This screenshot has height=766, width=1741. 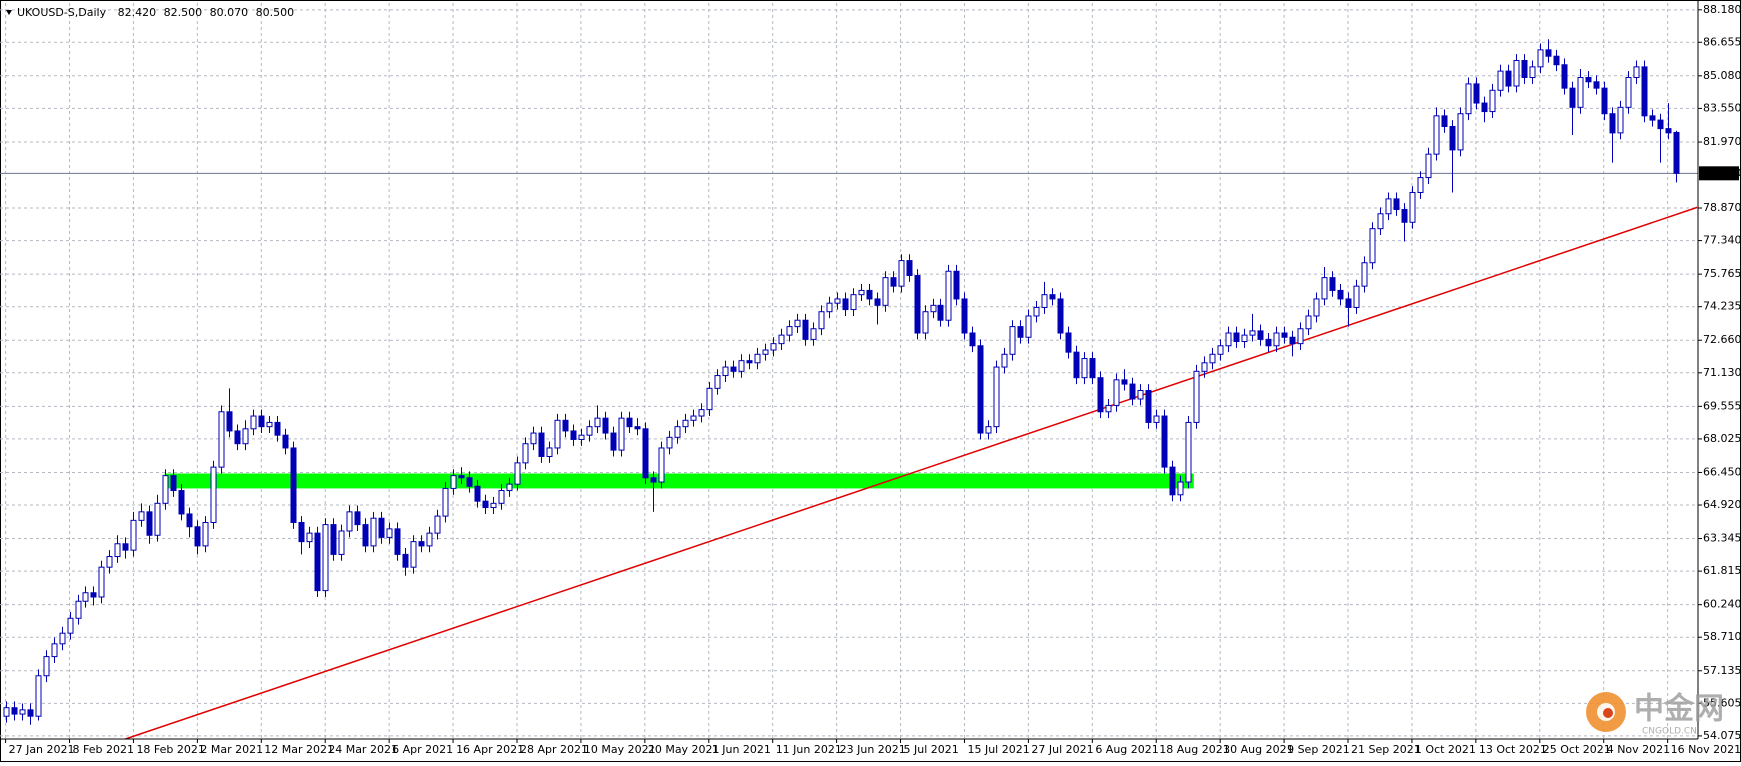 I want to click on x-tick-label: 27 Jul 2021, so click(x=1062, y=749).